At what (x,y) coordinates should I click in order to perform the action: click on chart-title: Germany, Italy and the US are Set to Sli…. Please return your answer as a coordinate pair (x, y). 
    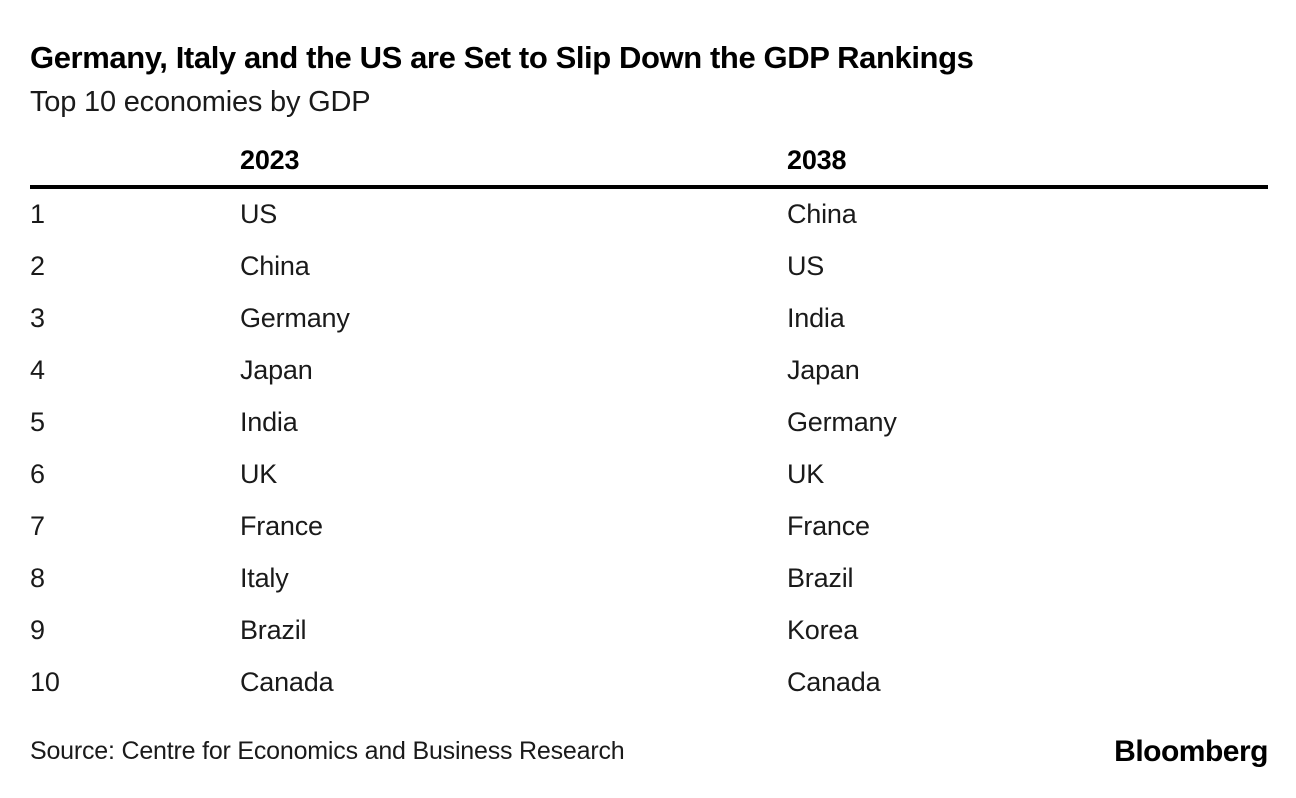
    Looking at the image, I should click on (502, 57).